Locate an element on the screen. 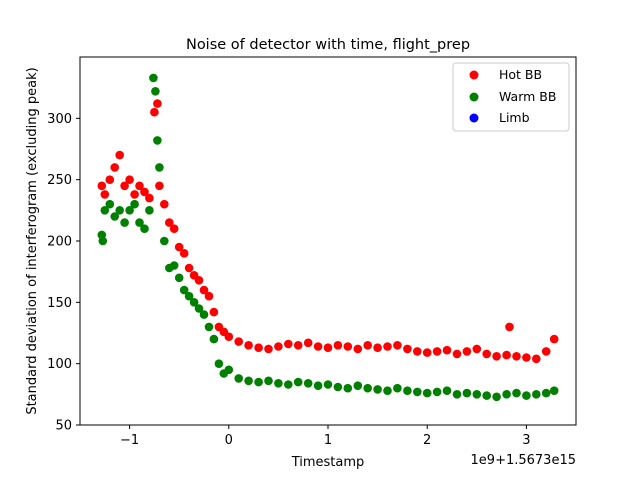 The height and width of the screenshot is (478, 640). x-axis-label: Timestamp is located at coordinates (328, 462).